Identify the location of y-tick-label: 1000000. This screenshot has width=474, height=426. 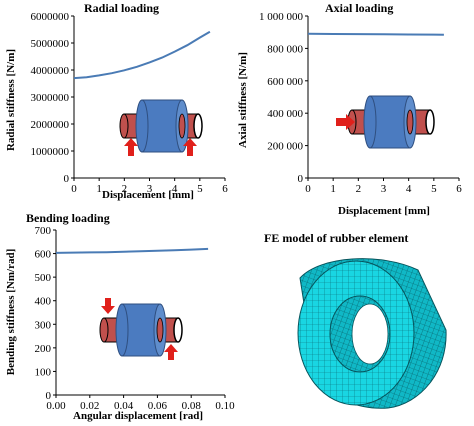
(50, 152).